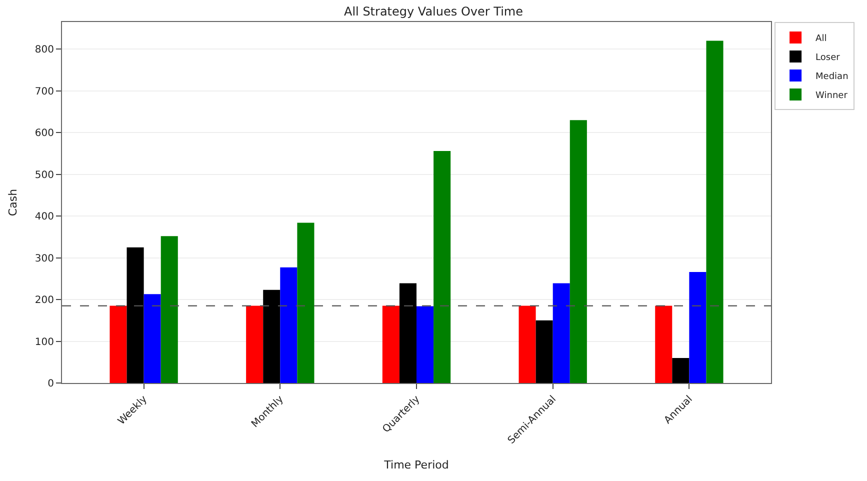  What do you see at coordinates (821, 39) in the screenshot?
I see `legend-label: All` at bounding box center [821, 39].